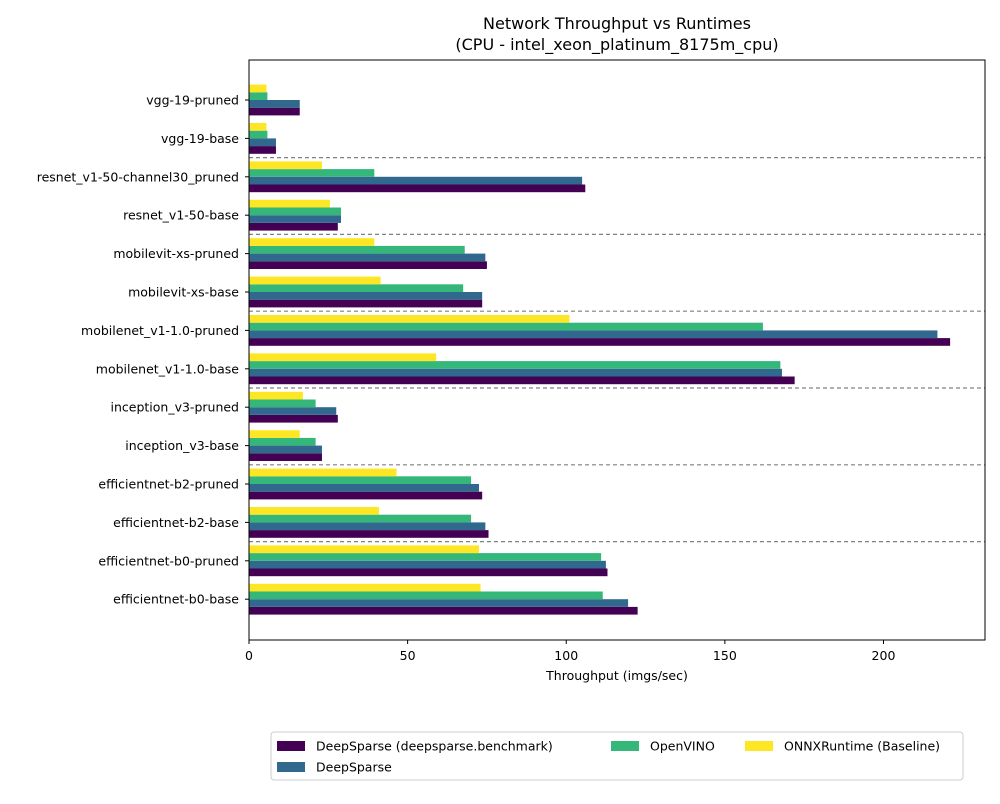  What do you see at coordinates (168, 560) in the screenshot?
I see `y-tick-label: efficientnet-b0-pruned` at bounding box center [168, 560].